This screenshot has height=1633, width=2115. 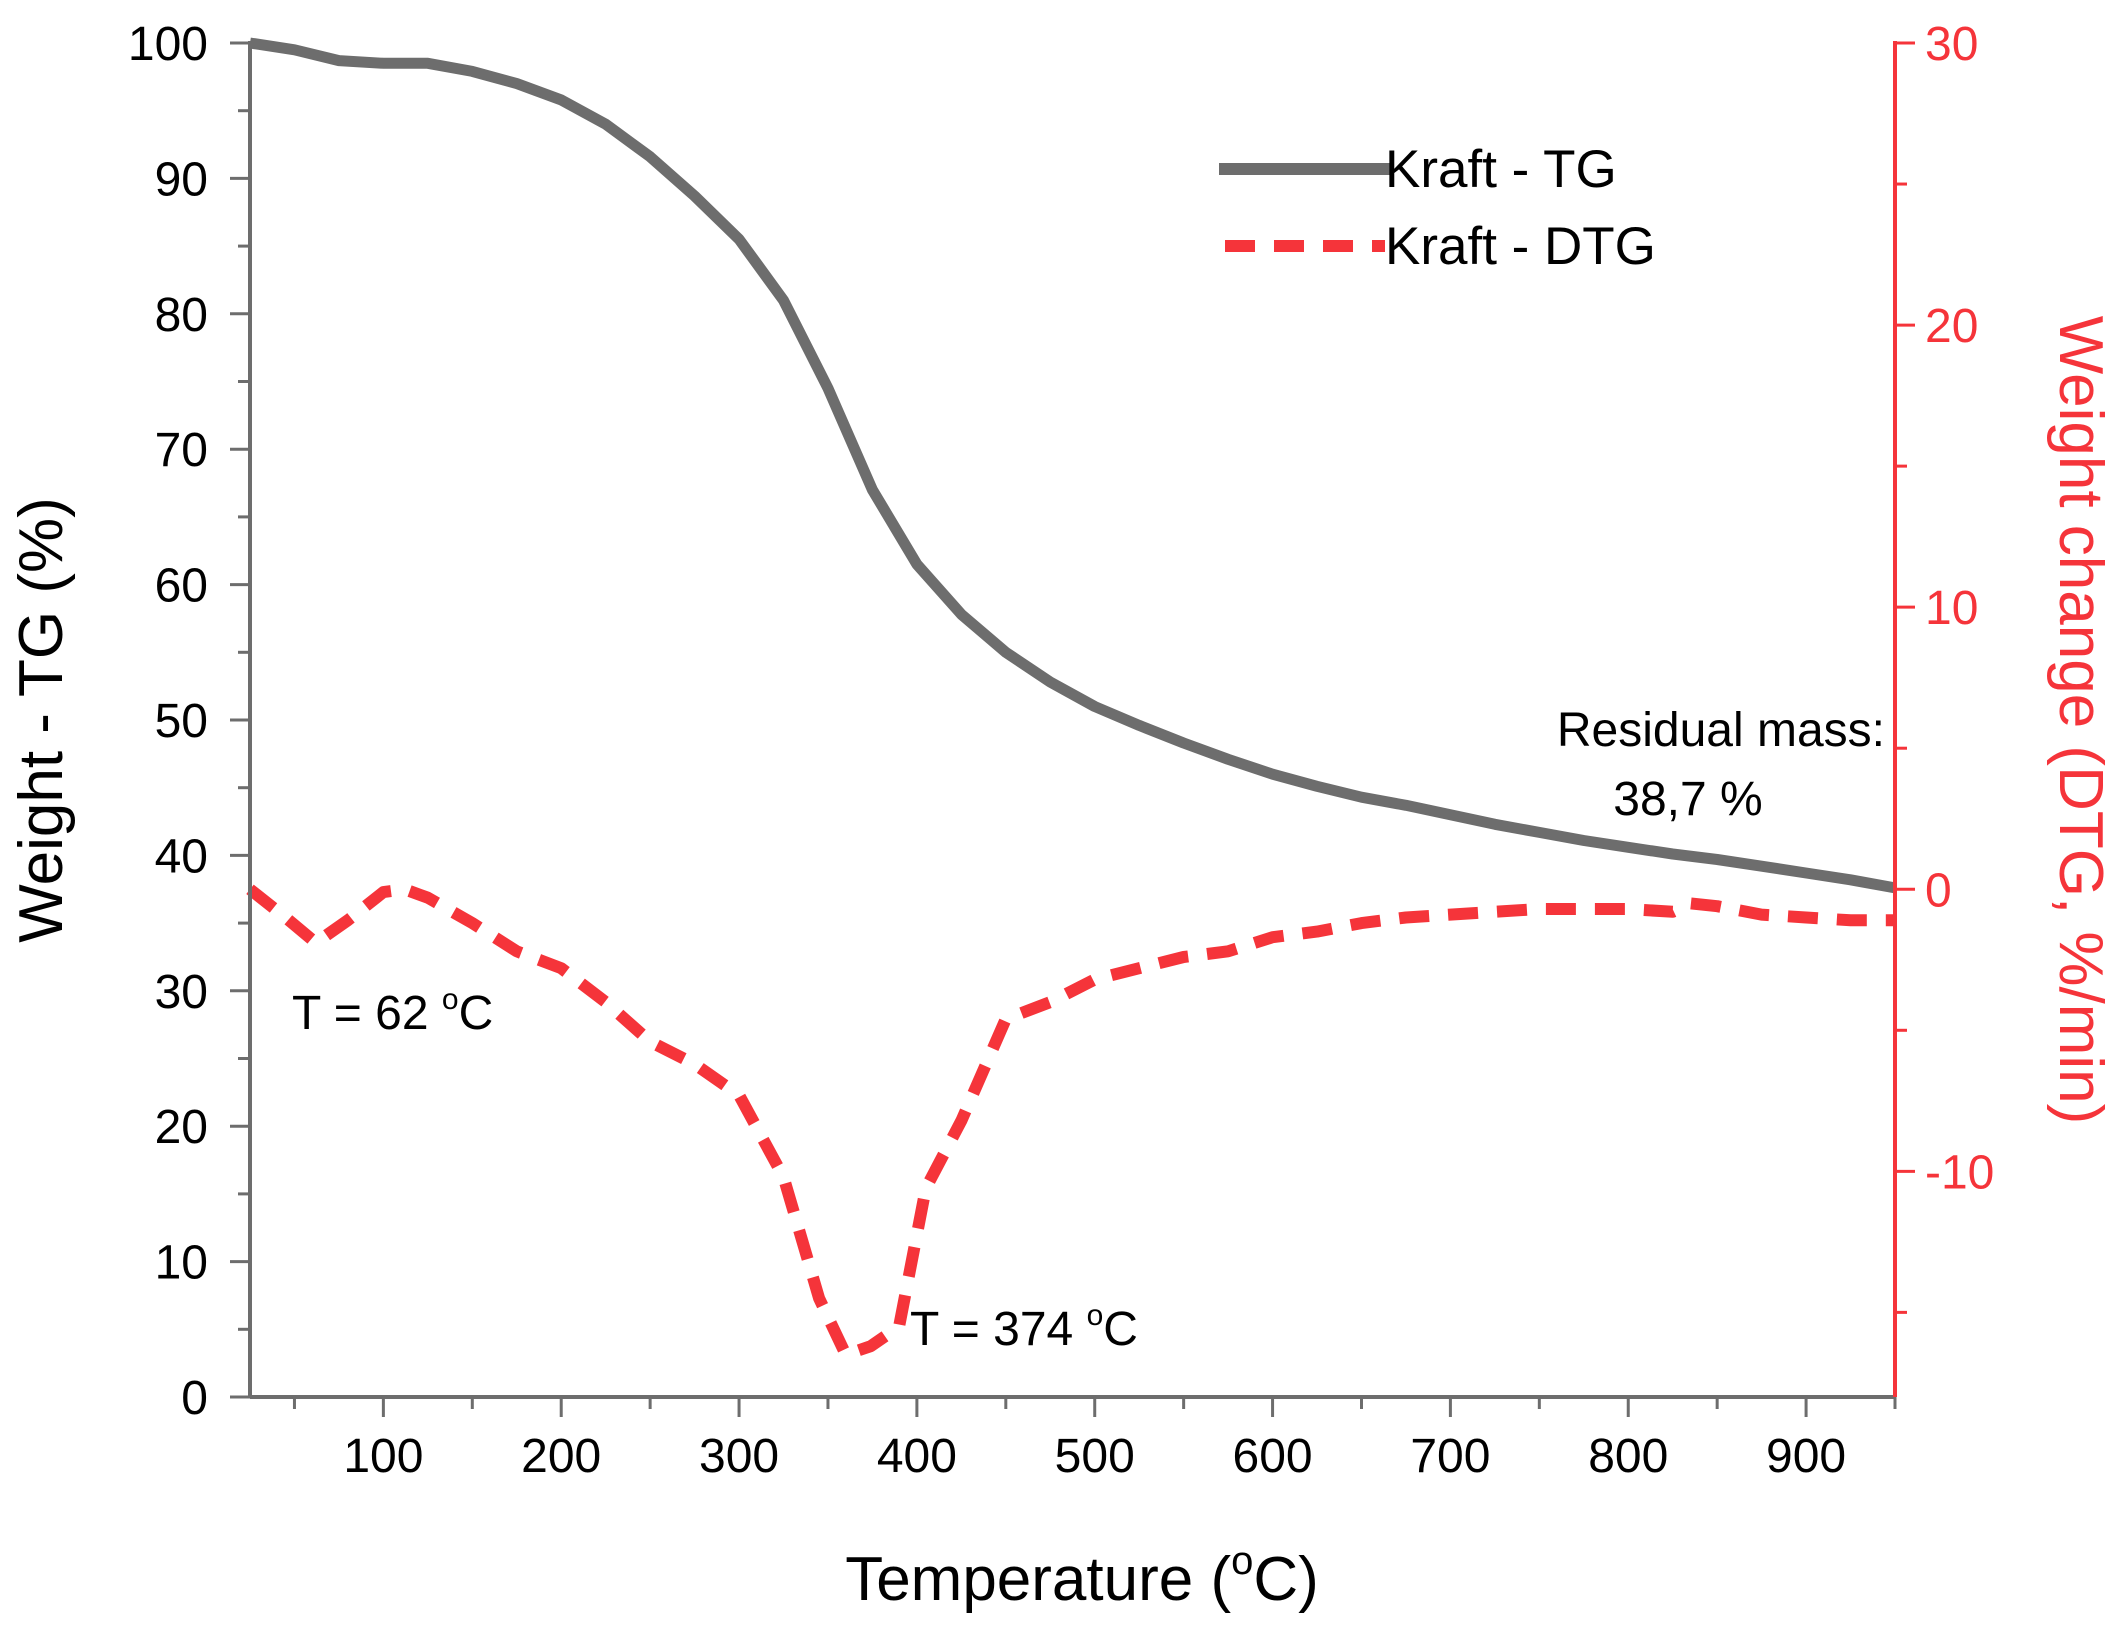 I want to click on y-right-tick-label--10: -10, so click(x=1959, y=1172).